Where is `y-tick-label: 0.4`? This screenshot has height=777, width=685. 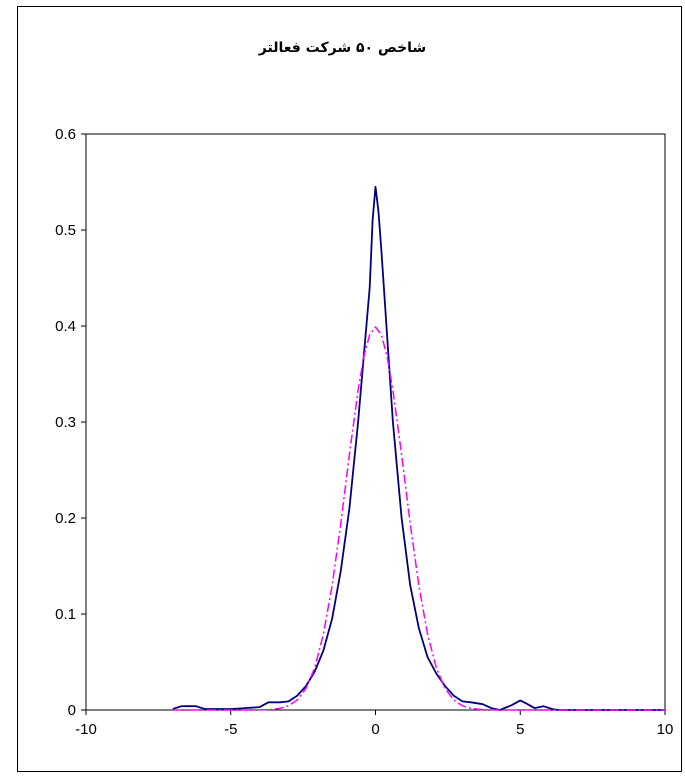 y-tick-label: 0.4 is located at coordinates (65, 326).